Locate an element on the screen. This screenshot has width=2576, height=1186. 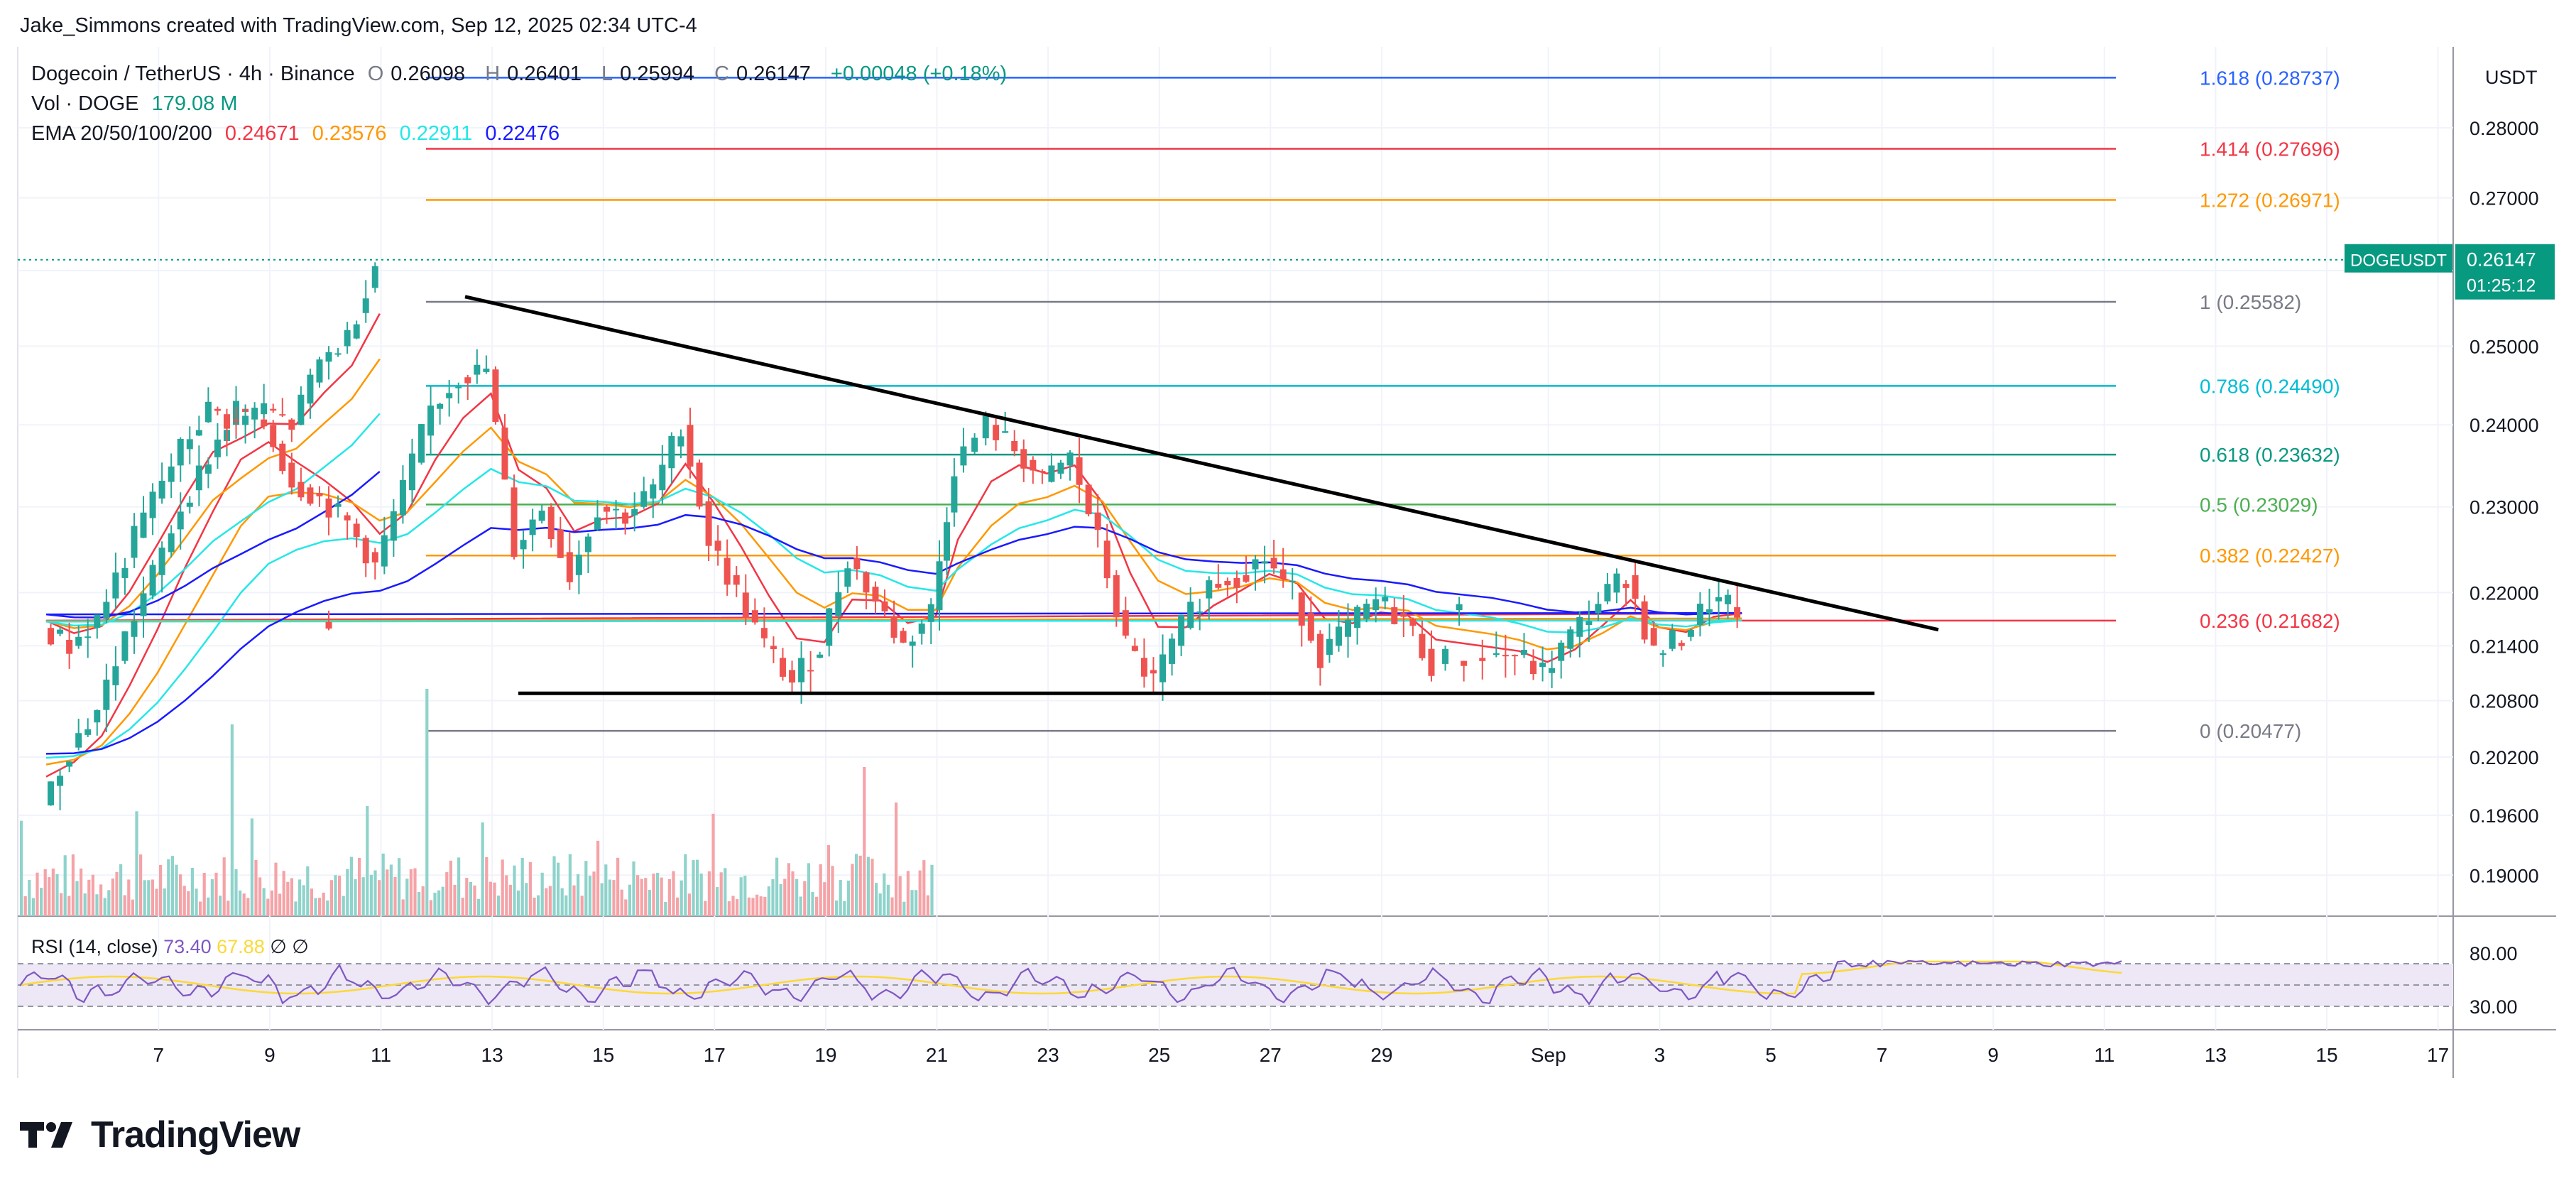
rsi-value: 73.40 is located at coordinates (190, 946).